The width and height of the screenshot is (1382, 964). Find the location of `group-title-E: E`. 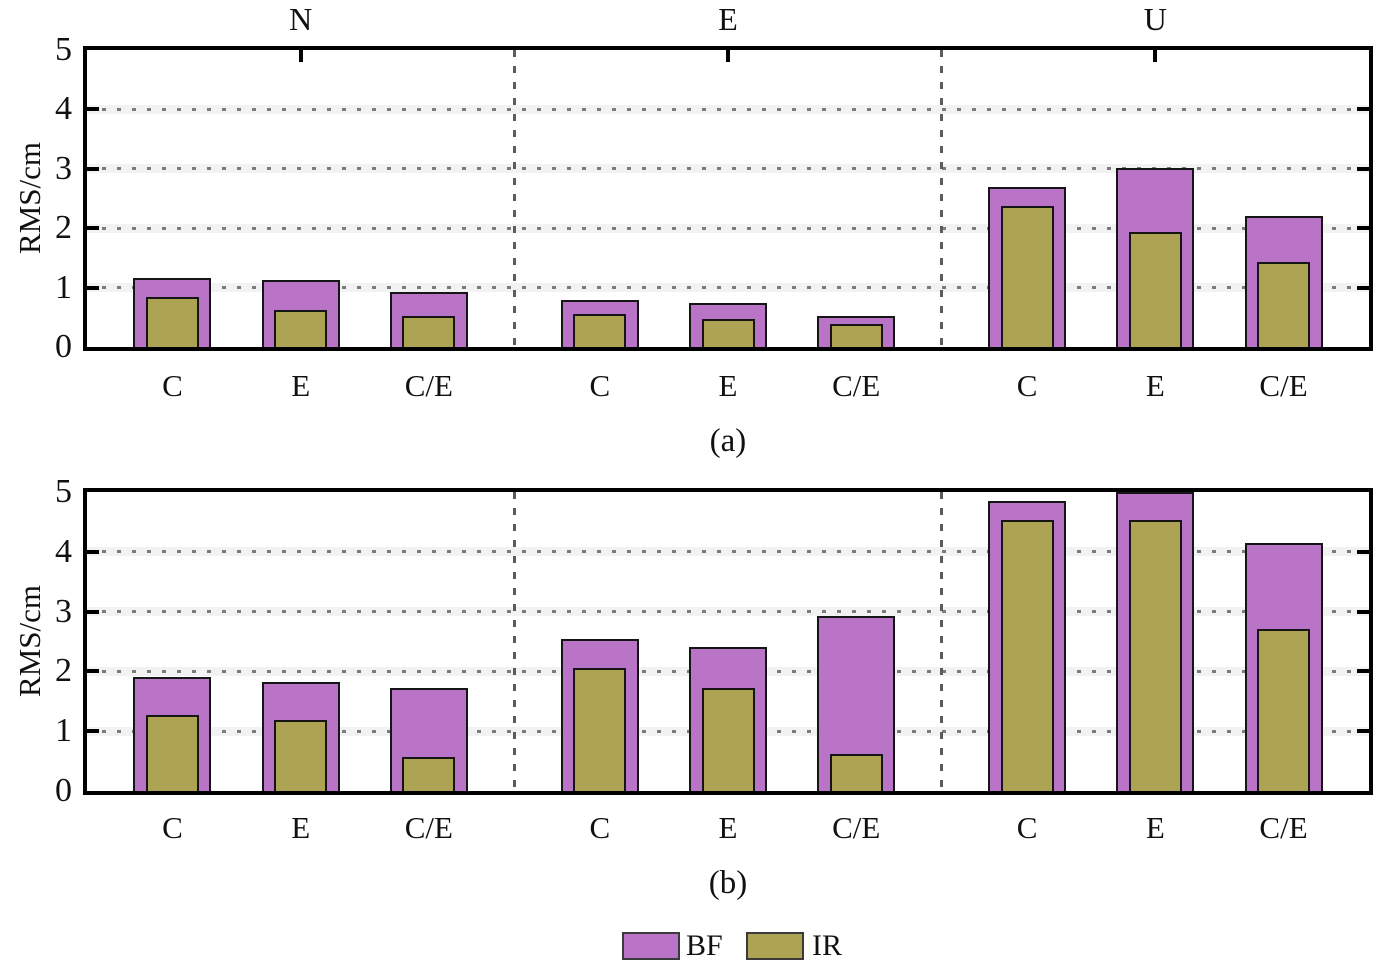

group-title-E: E is located at coordinates (728, 19).